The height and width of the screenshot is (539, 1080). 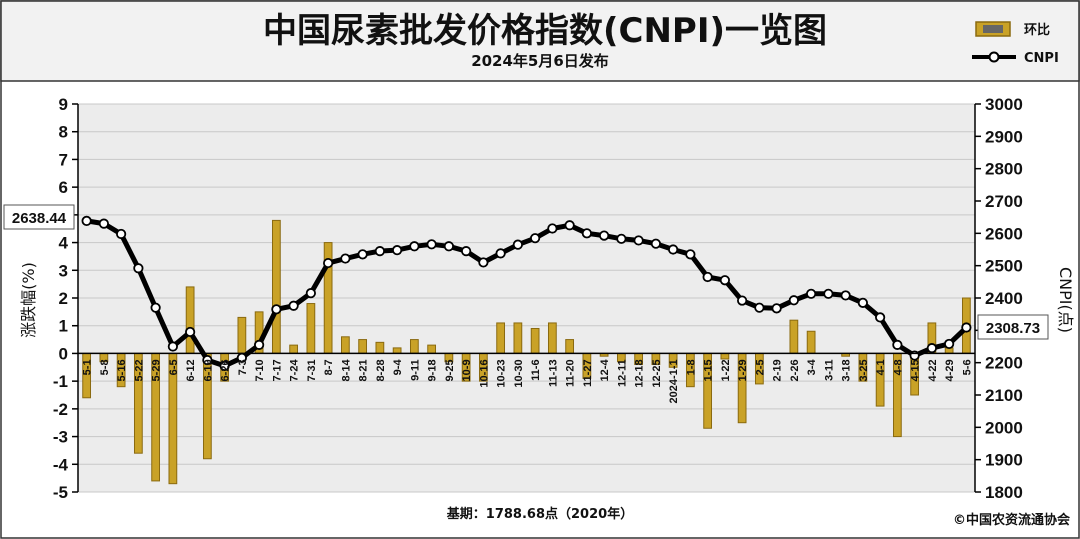 What do you see at coordinates (63, 187) in the screenshot?
I see `y-tick-label-left: 6` at bounding box center [63, 187].